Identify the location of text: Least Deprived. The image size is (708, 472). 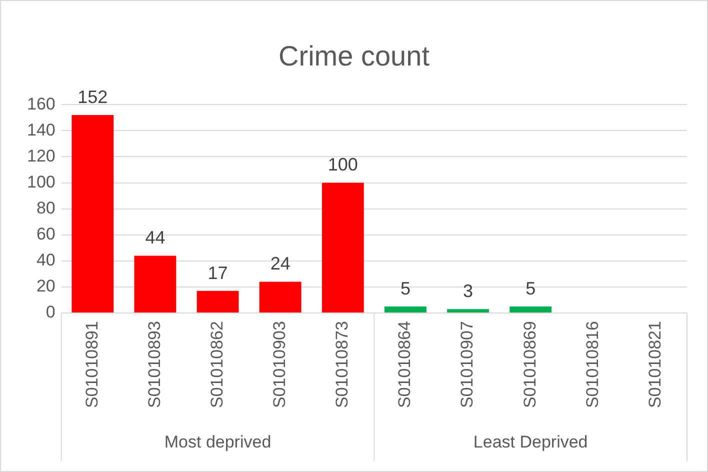
(530, 442).